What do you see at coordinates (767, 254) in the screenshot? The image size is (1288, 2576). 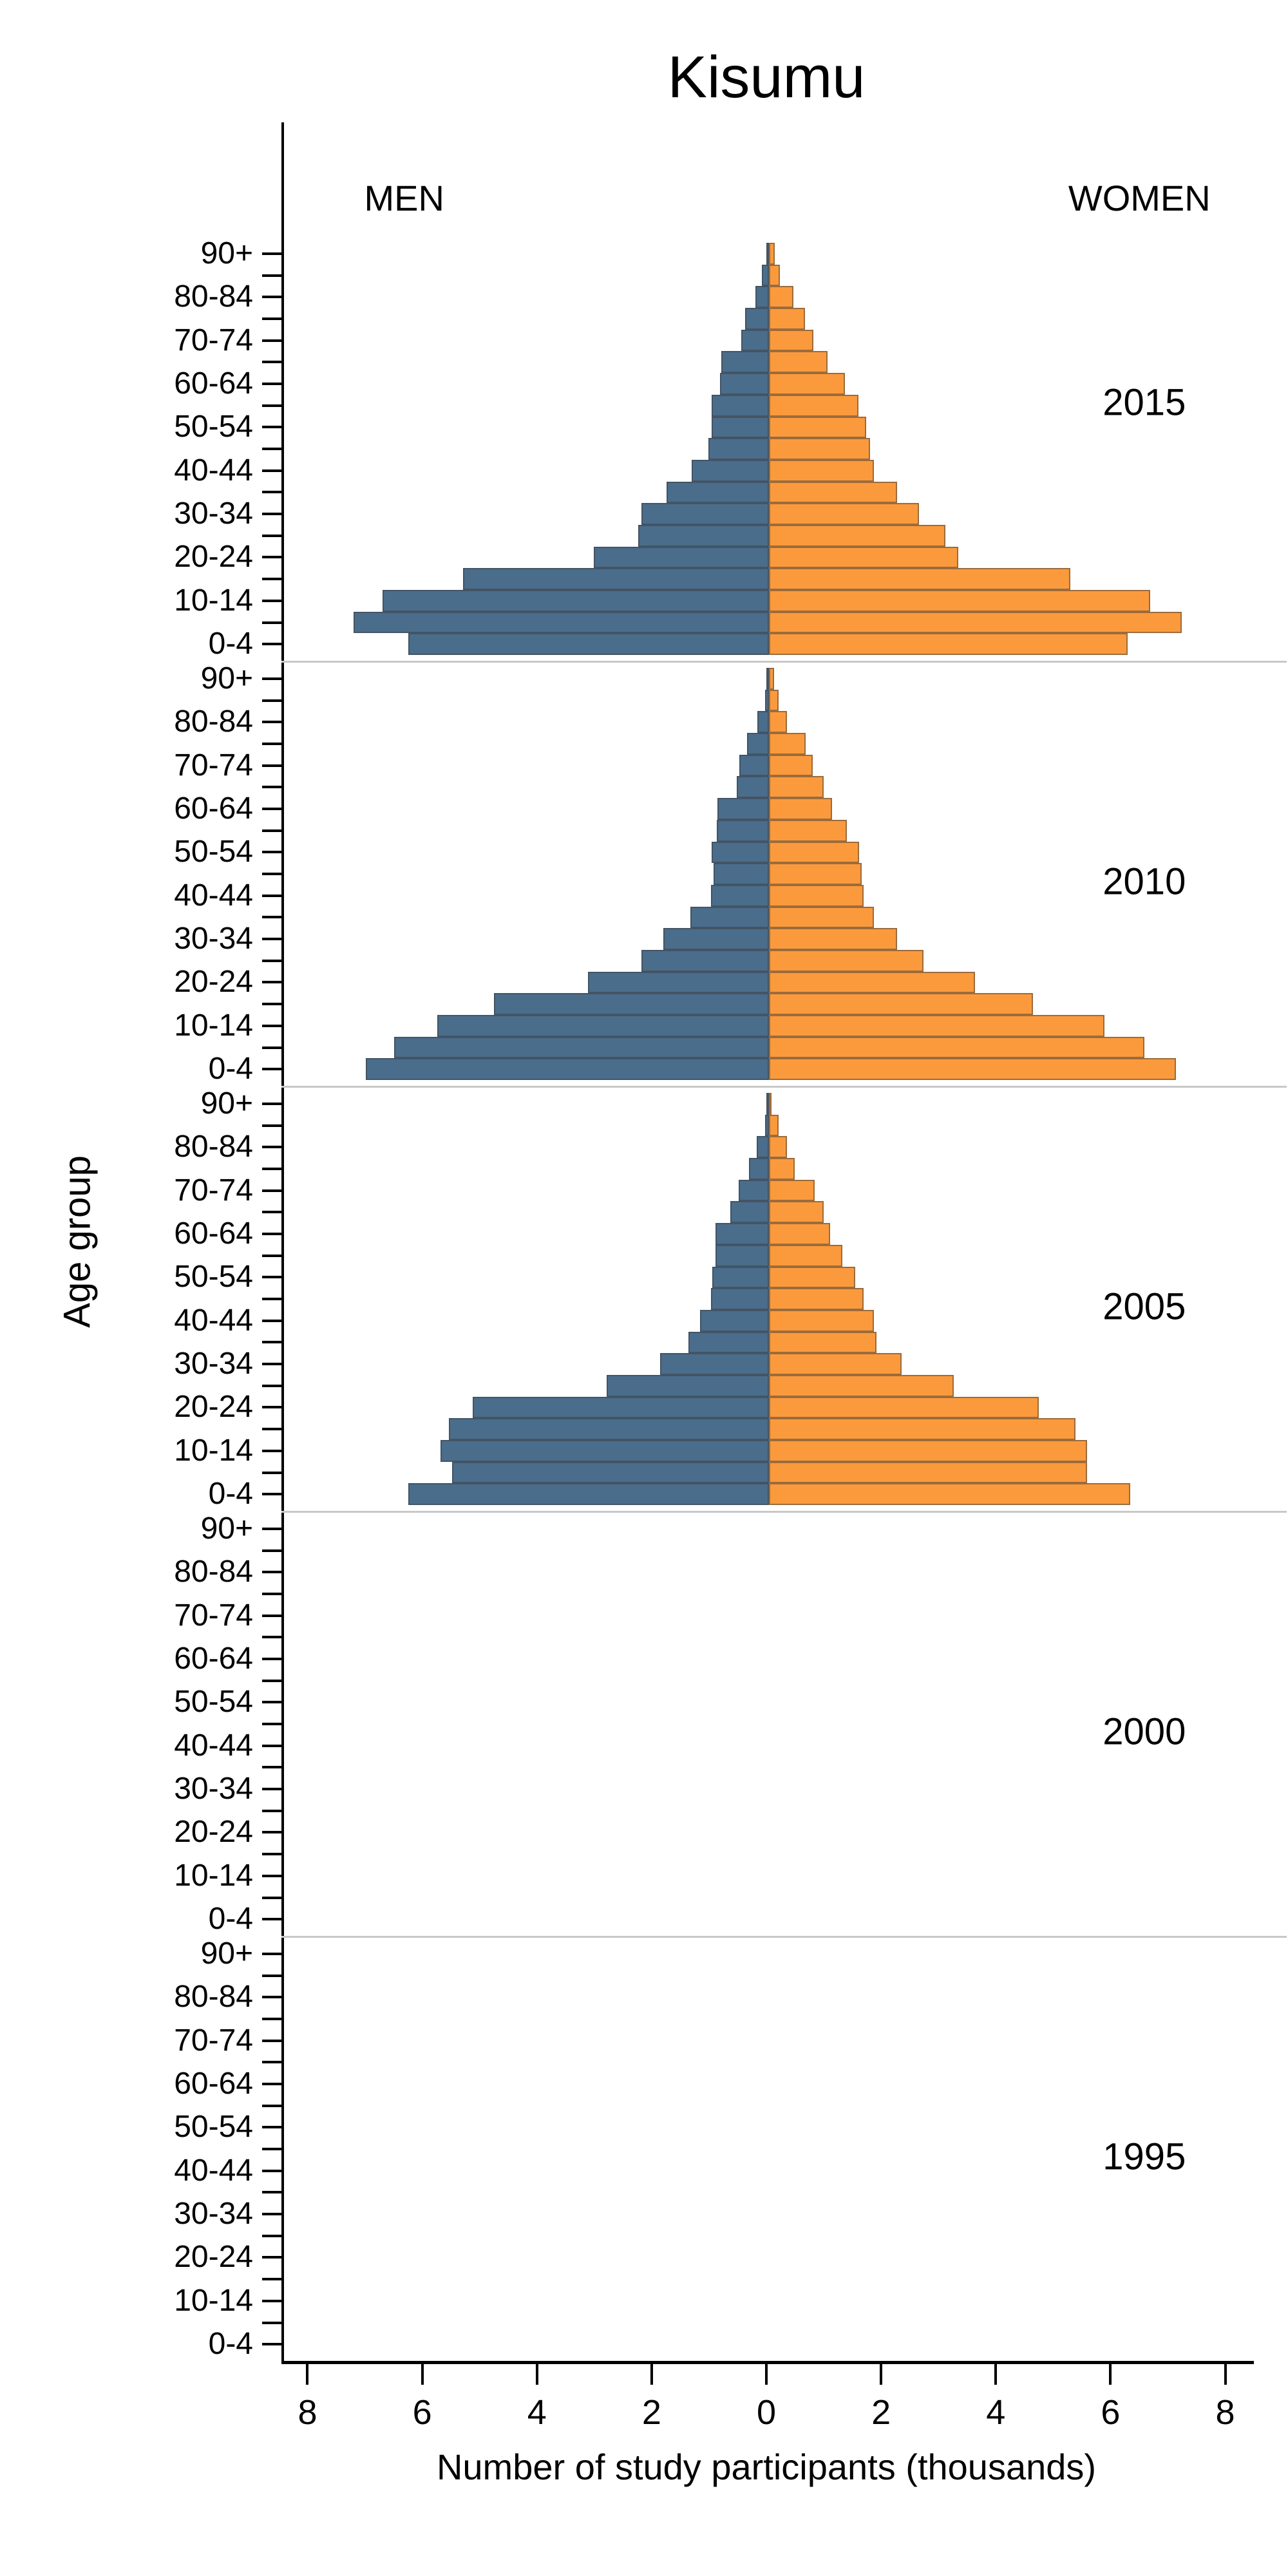 I see `bar-men-2015-90+` at bounding box center [767, 254].